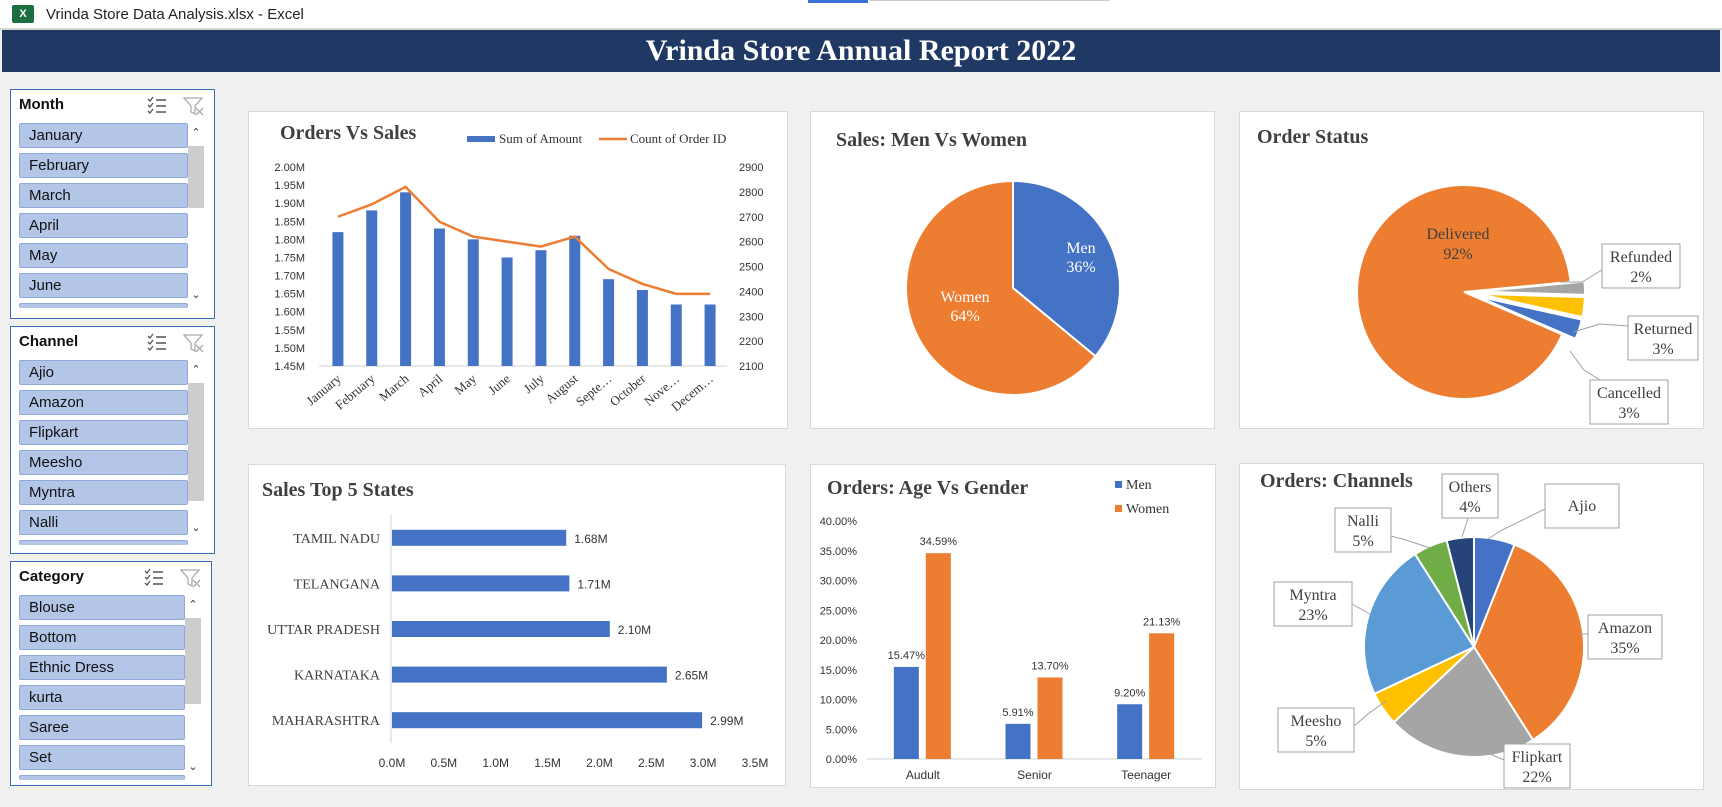  I want to click on slicer-item: Set, so click(102, 757).